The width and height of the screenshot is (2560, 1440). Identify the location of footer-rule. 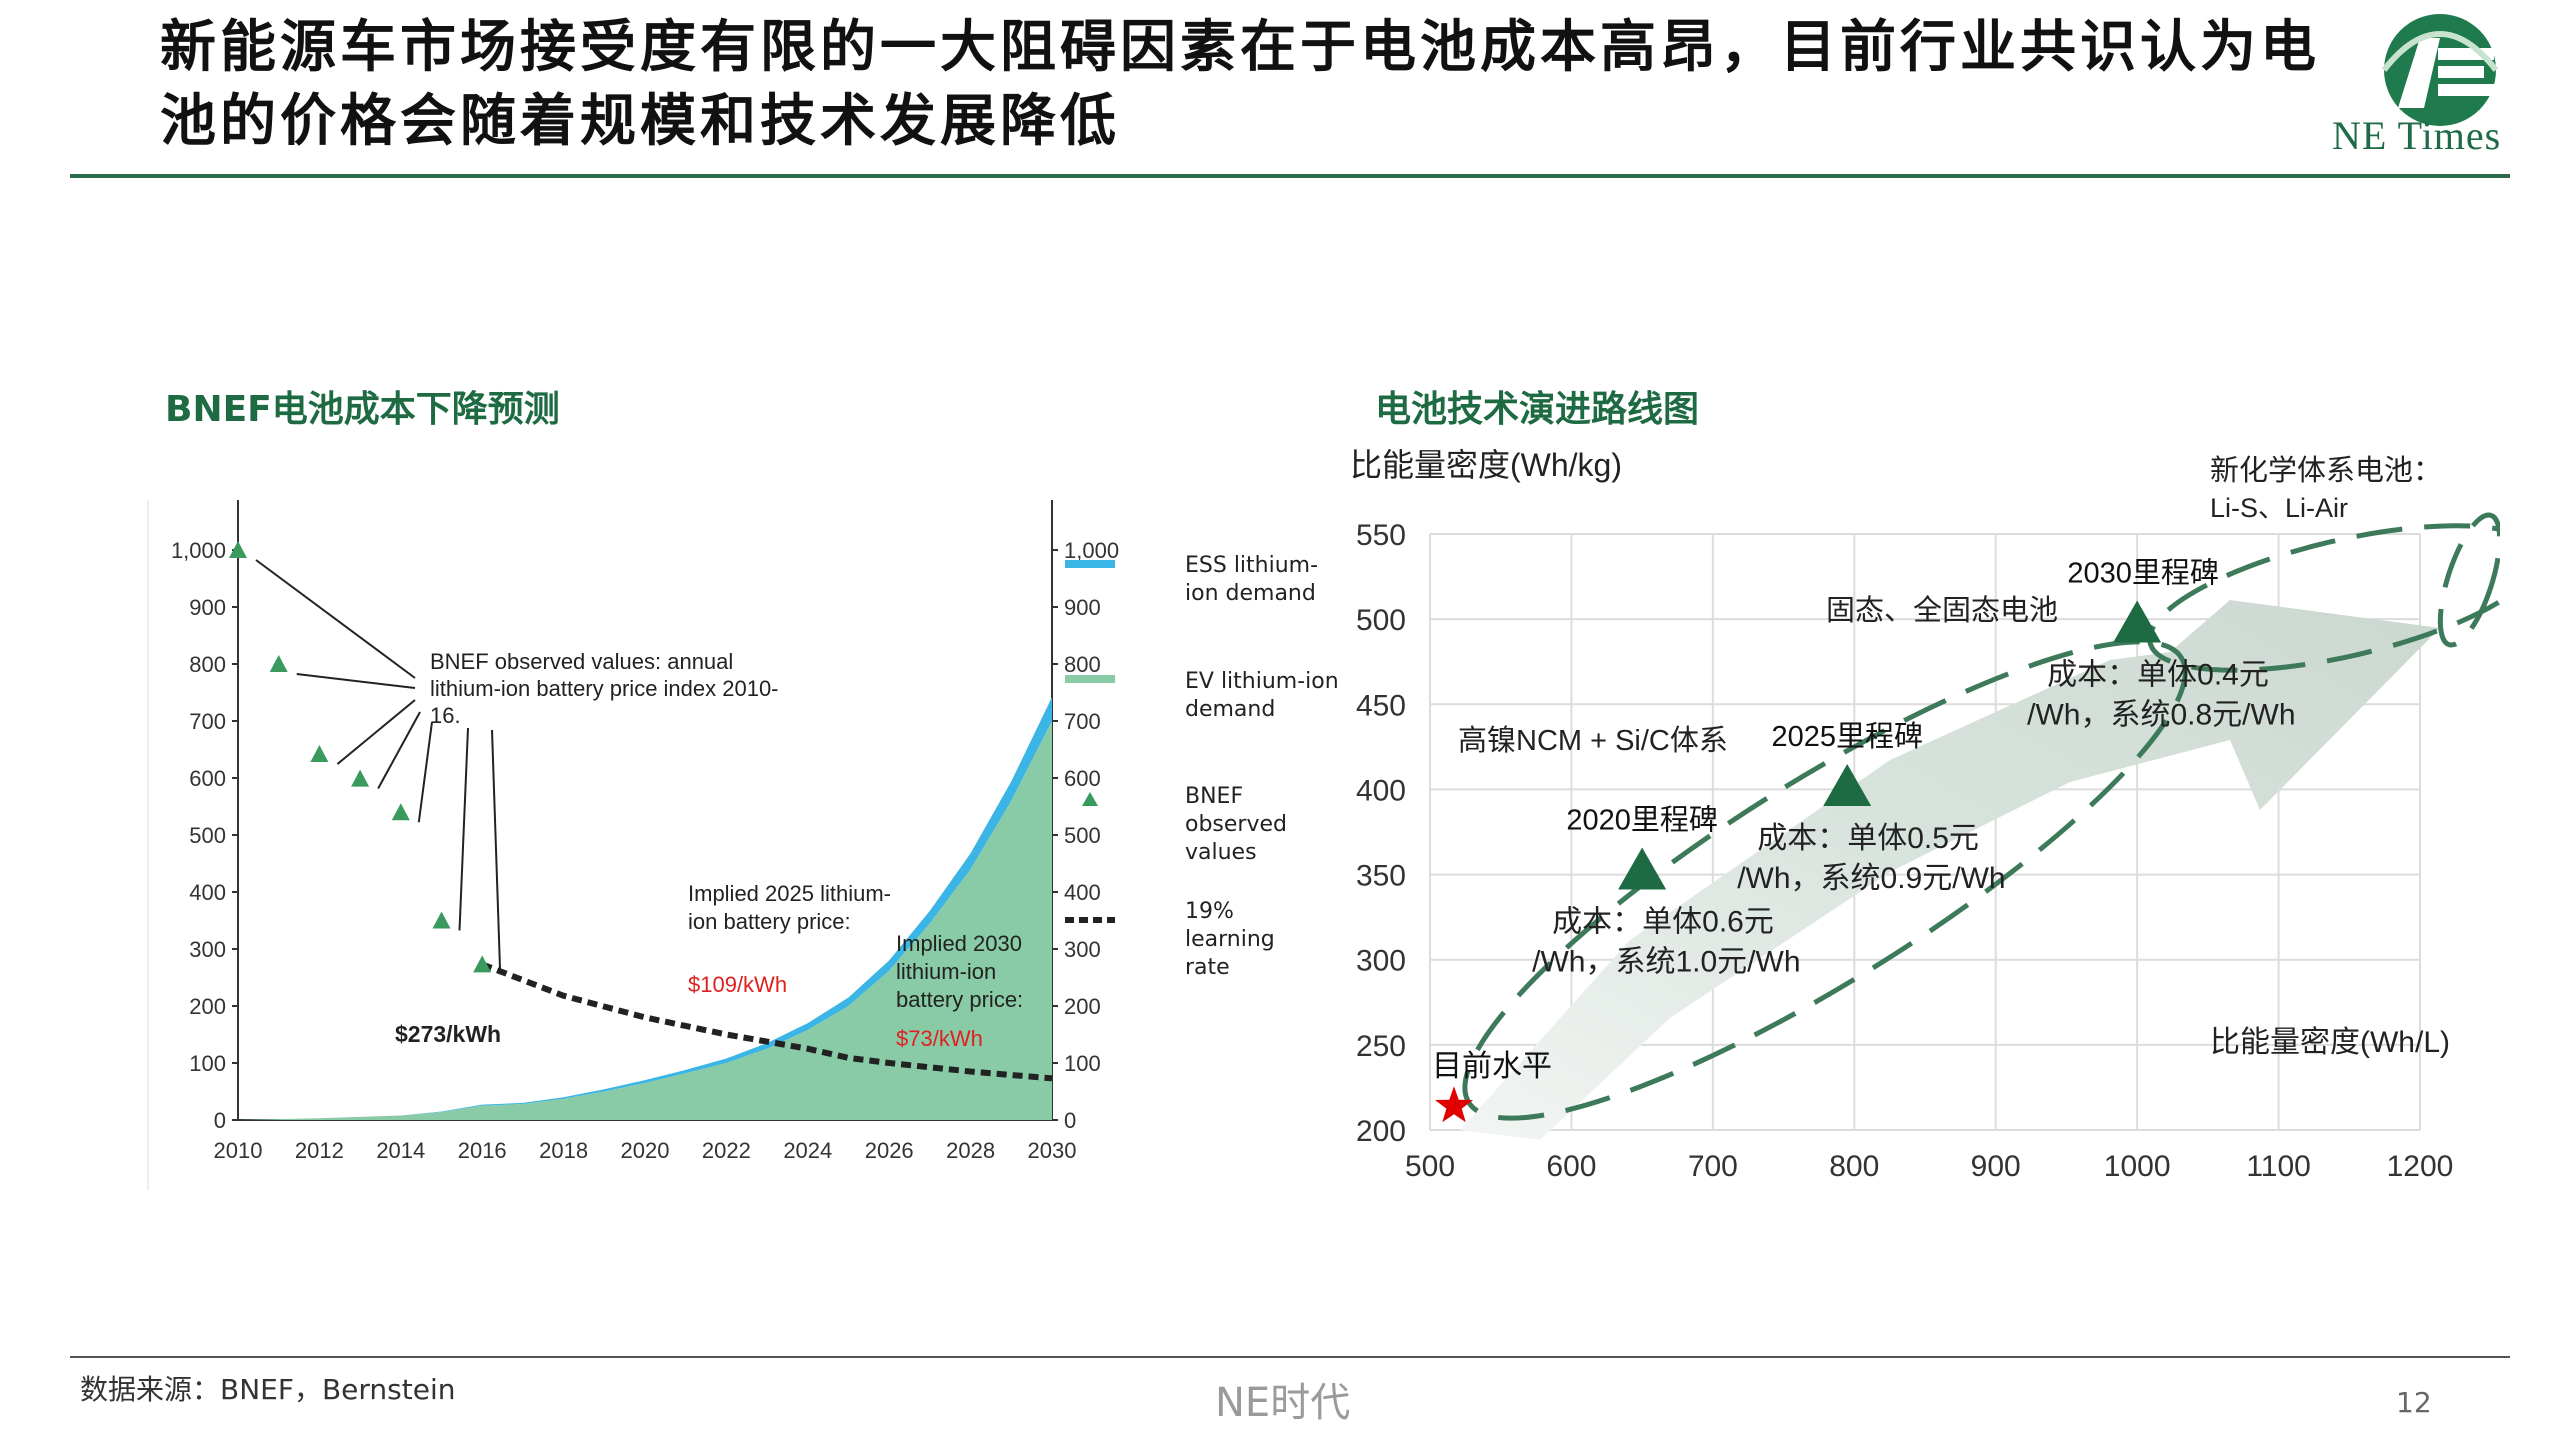
(1290, 1357).